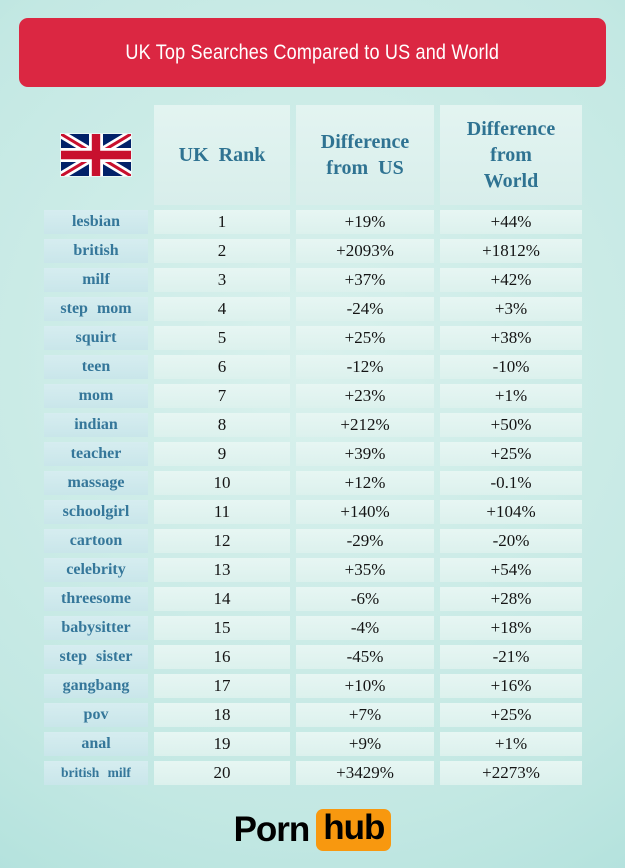  I want to click on us-diff-value: -4%, so click(365, 628).